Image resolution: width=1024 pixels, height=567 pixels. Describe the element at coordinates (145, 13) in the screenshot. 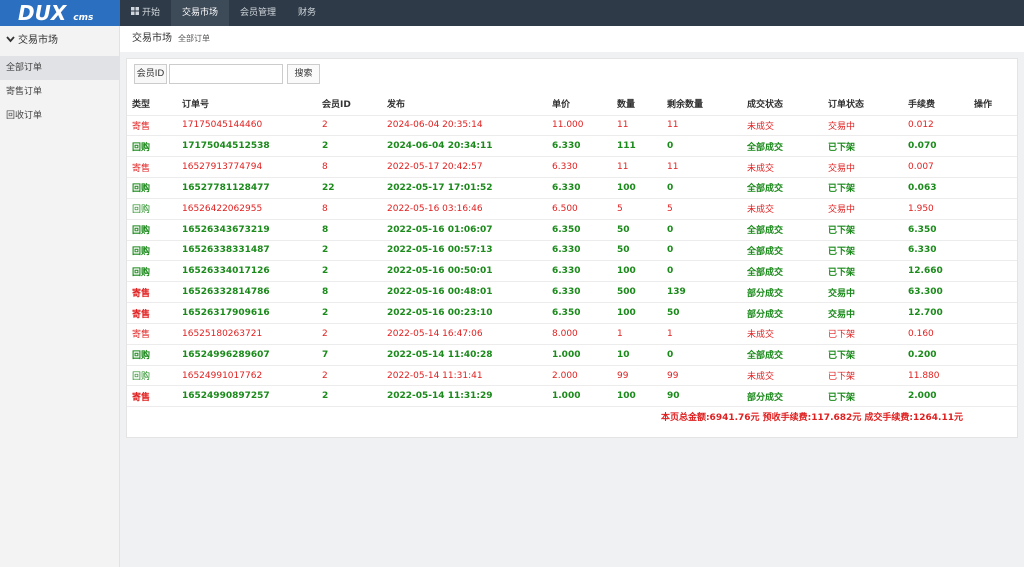

I see `nav-item: 开始` at that location.